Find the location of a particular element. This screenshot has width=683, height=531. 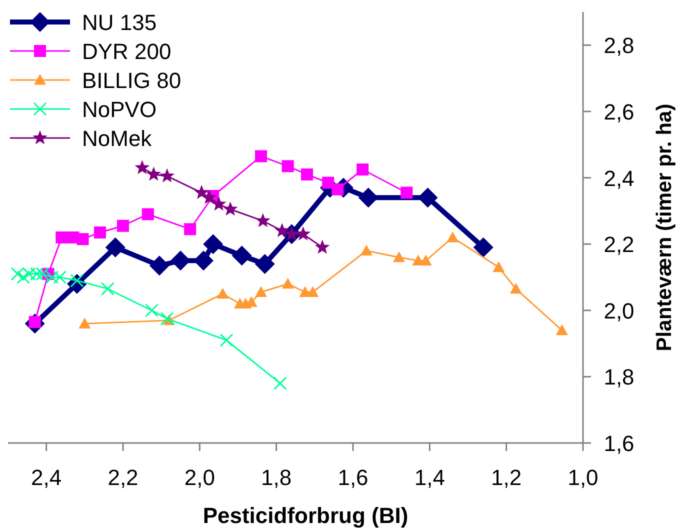

x-tick-label: 1,6 is located at coordinates (353, 477).